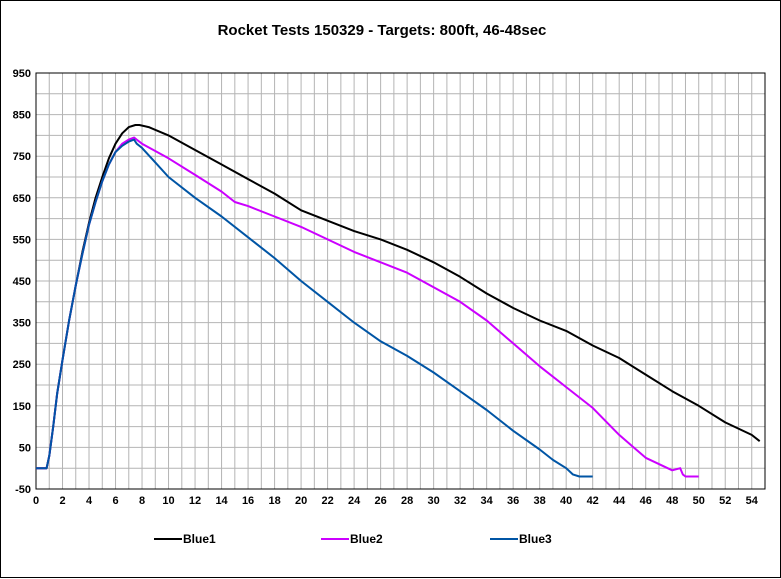 This screenshot has height=579, width=781. Describe the element at coordinates (752, 501) in the screenshot. I see `x-tick-label: 54` at that location.